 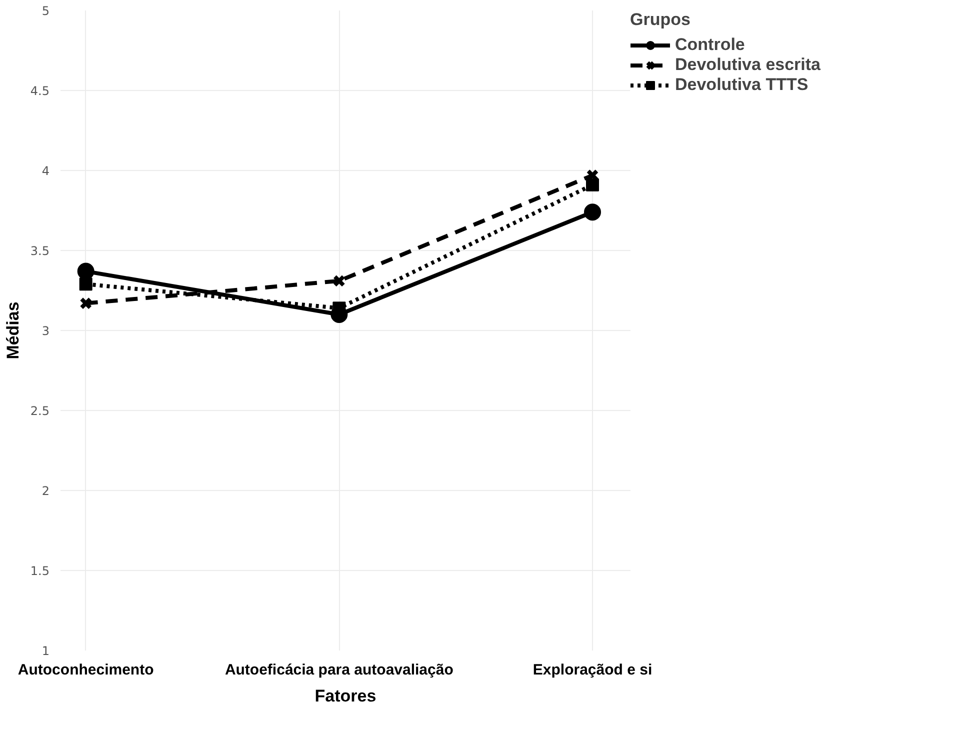 I want to click on y-tick-label: 3, so click(x=46, y=331).